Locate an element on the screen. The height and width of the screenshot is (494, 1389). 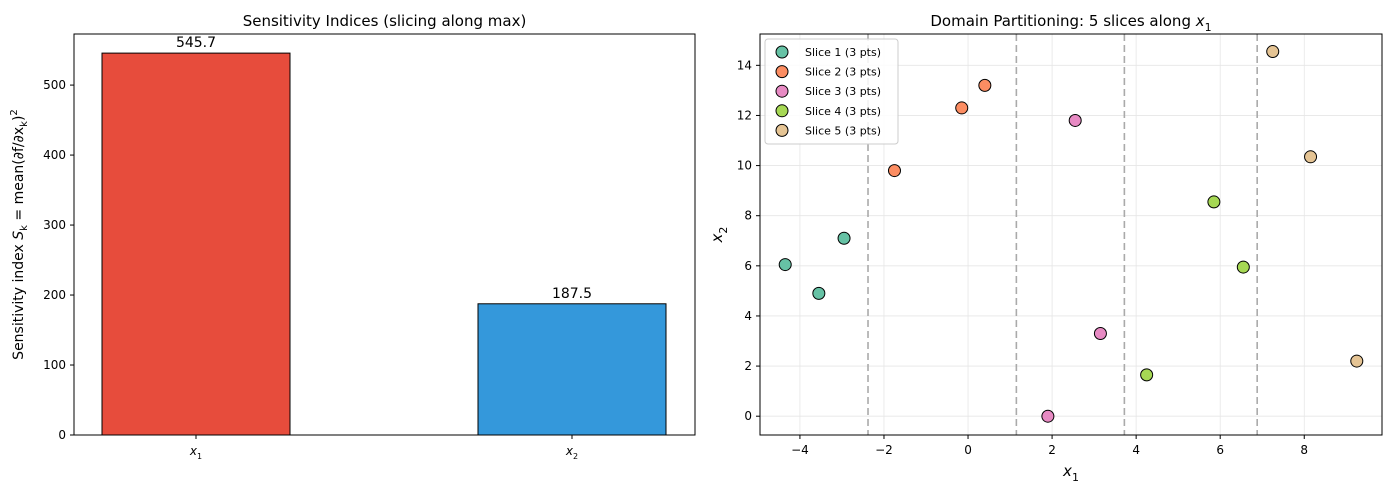
x-tick-label: x2​ is located at coordinates (571, 452).